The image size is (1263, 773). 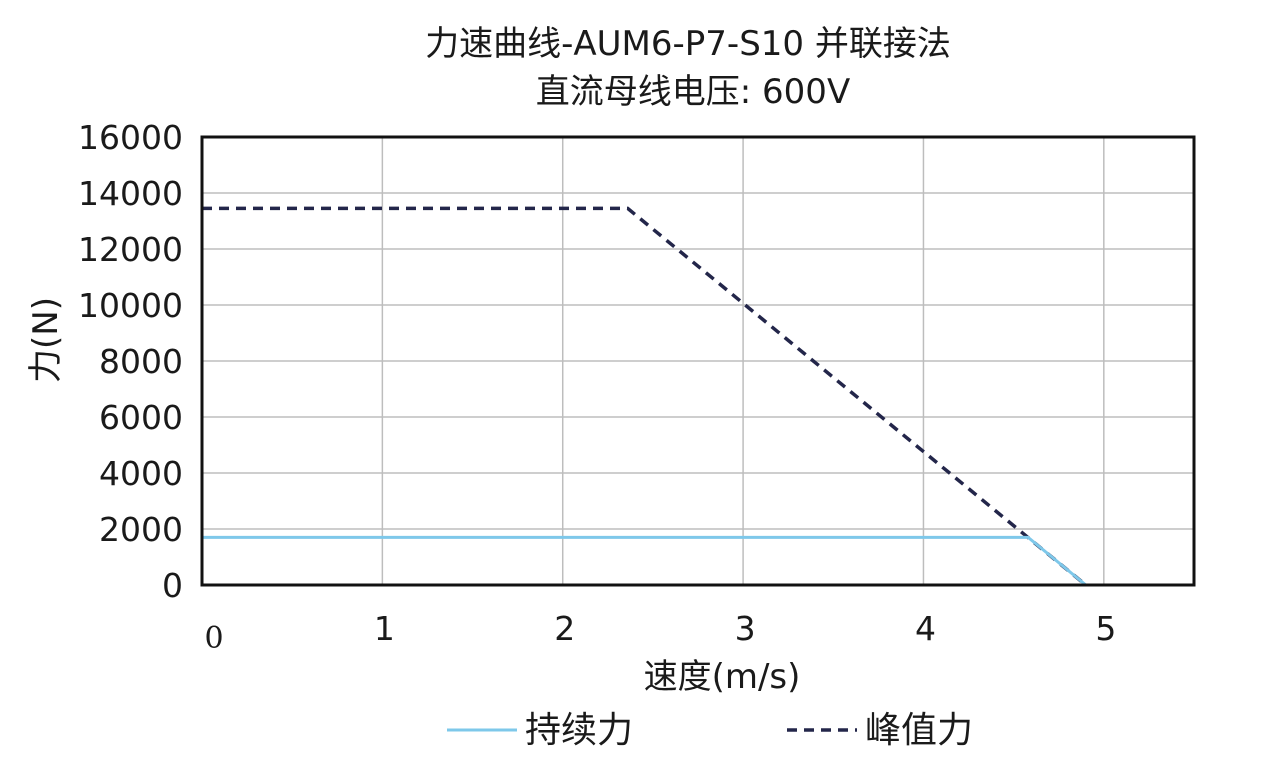 What do you see at coordinates (925, 628) in the screenshot?
I see `x-tick-label: 4` at bounding box center [925, 628].